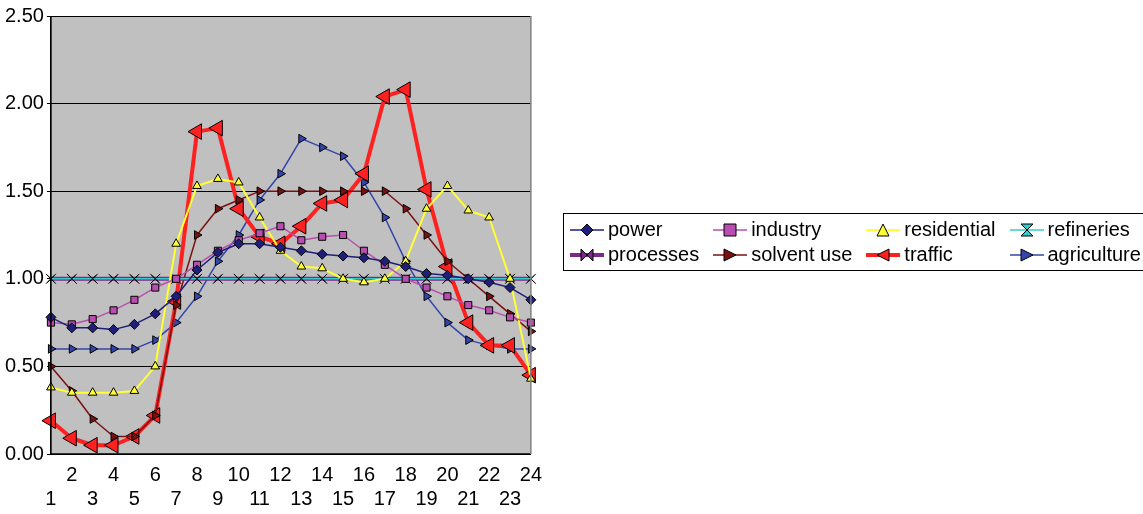 The height and width of the screenshot is (514, 1143). Describe the element at coordinates (635, 229) in the screenshot. I see `legend-label: power` at that location.